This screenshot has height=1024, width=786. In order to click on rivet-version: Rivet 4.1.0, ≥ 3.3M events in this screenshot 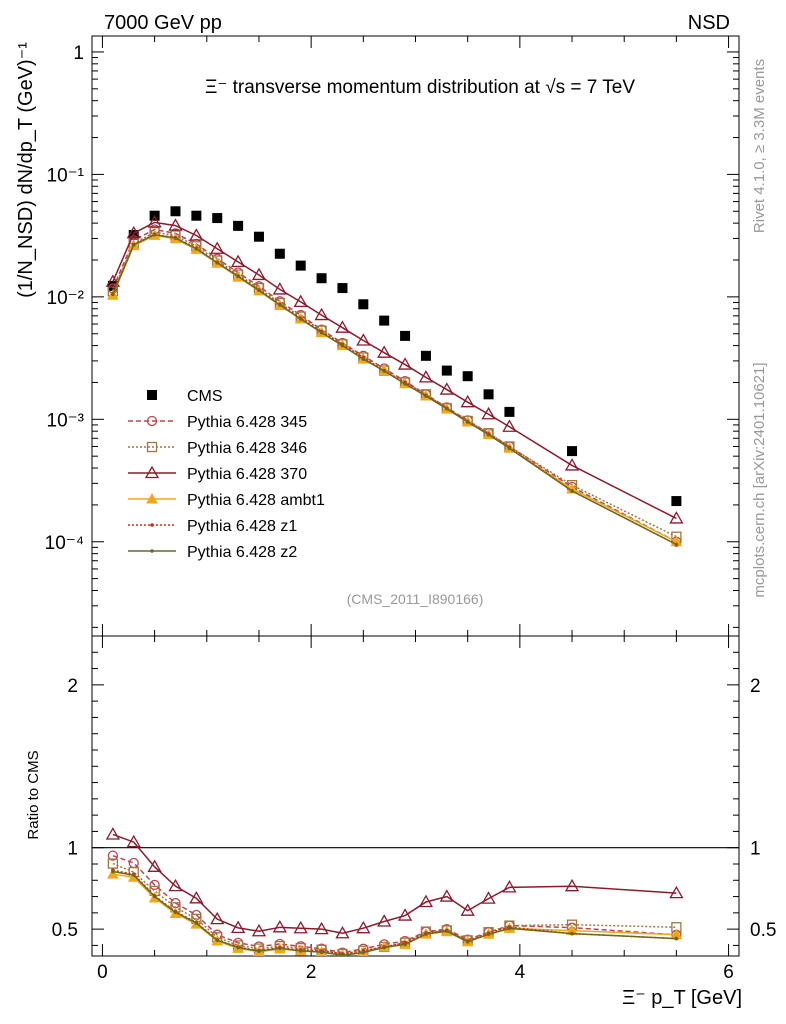, I will do `click(759, 146)`.